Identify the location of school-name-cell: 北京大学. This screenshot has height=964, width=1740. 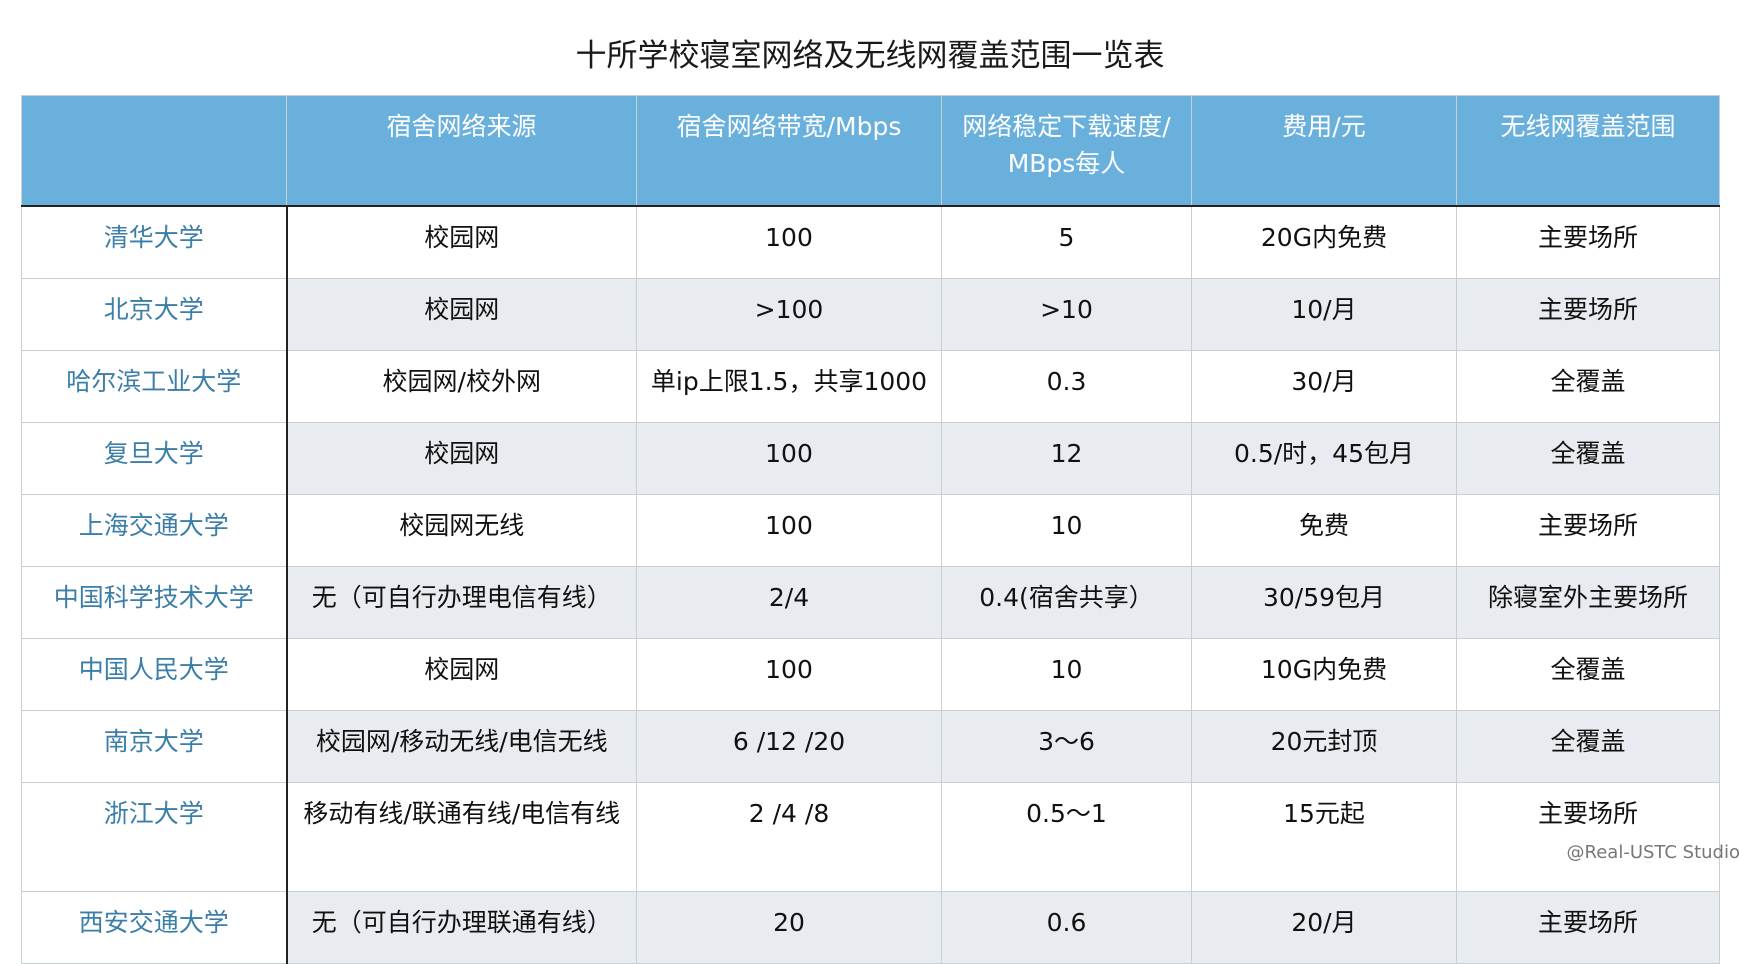
(154, 314).